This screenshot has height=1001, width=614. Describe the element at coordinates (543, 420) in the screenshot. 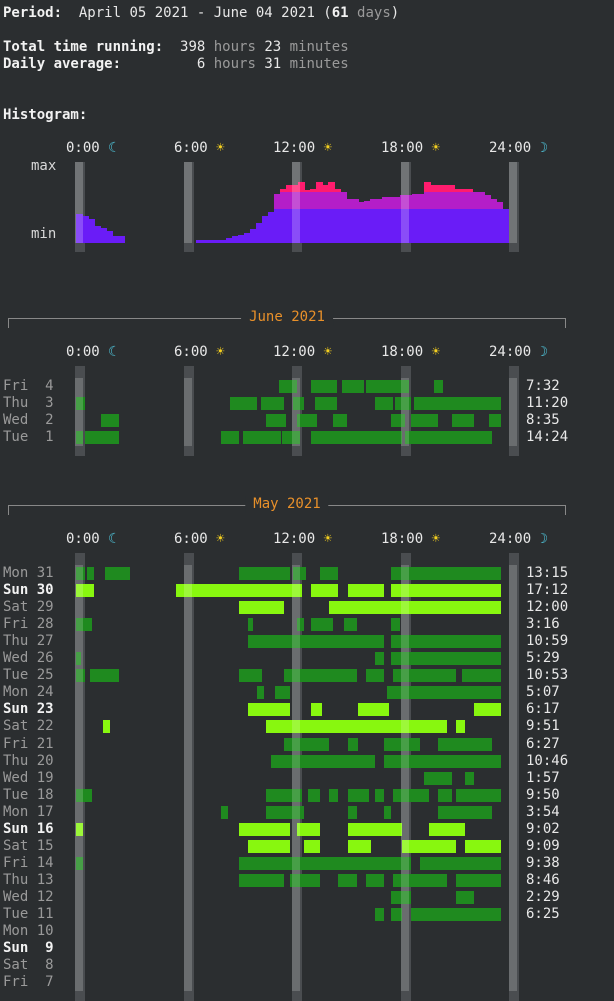

I see `day-total: 8:35` at that location.